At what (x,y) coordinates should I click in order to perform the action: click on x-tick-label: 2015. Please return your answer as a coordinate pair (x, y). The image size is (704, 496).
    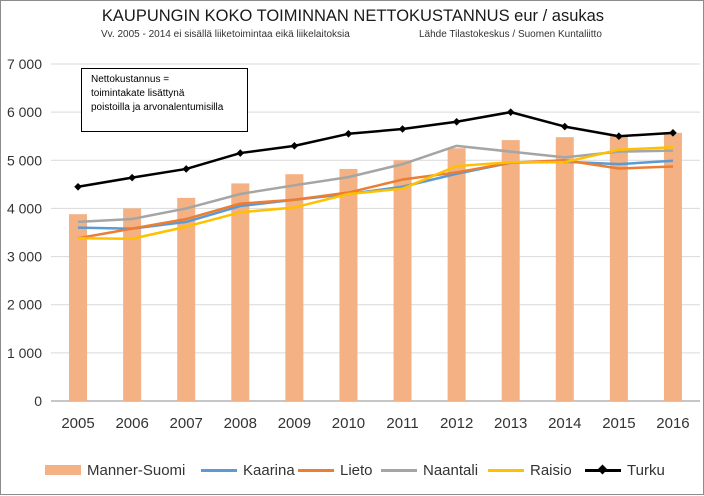
    Looking at the image, I should click on (618, 423).